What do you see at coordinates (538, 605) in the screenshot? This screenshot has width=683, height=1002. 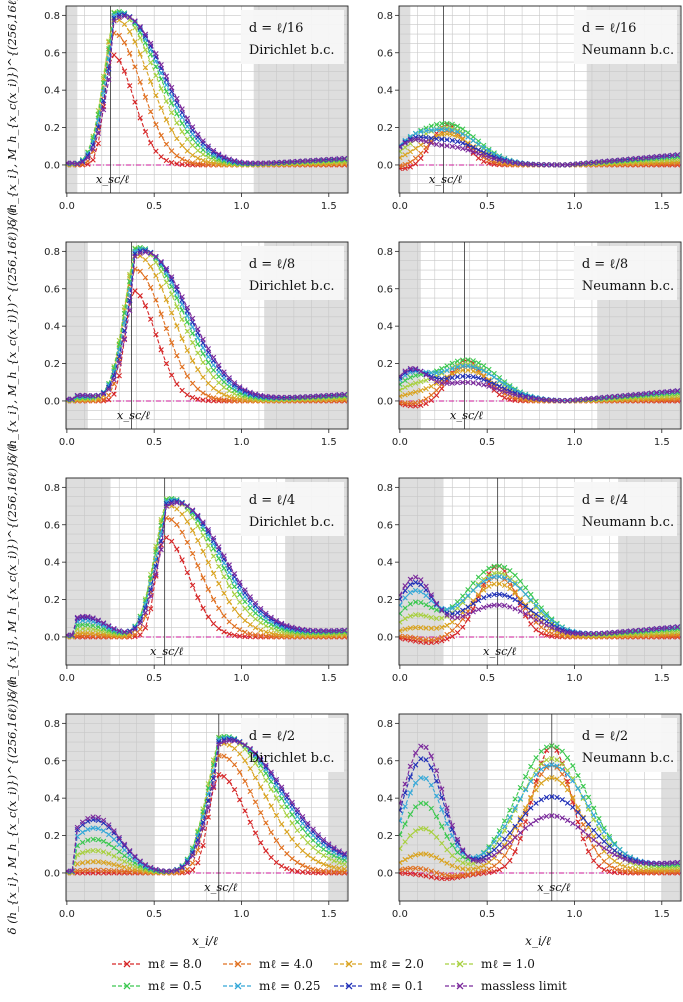 I see `series-line` at bounding box center [538, 605].